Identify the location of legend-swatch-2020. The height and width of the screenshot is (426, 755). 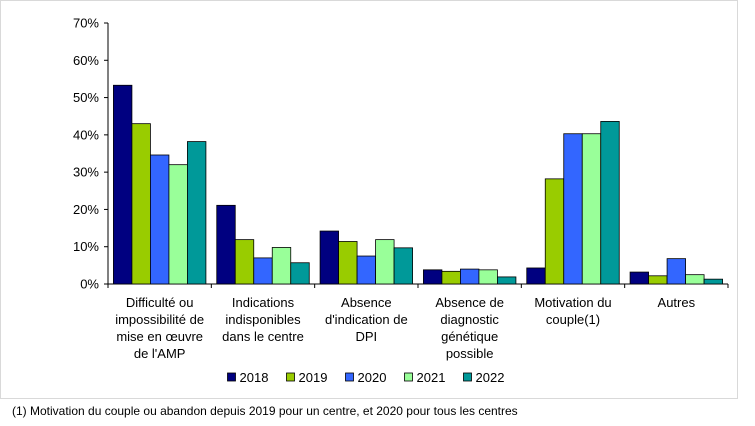
(349, 377).